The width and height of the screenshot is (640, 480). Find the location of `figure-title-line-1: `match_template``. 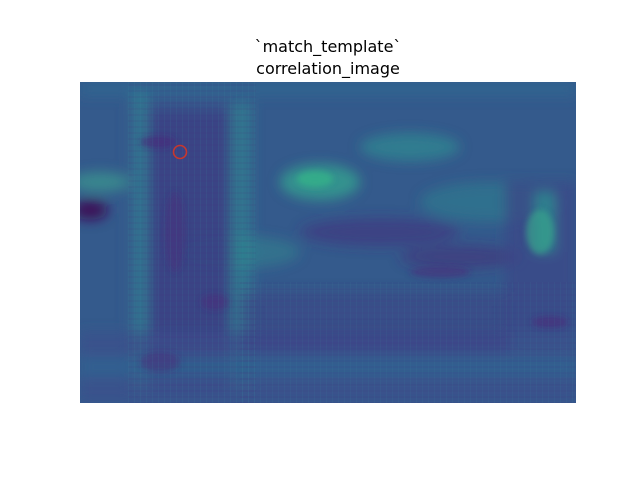

figure-title-line-1: `match_template` is located at coordinates (328, 46).